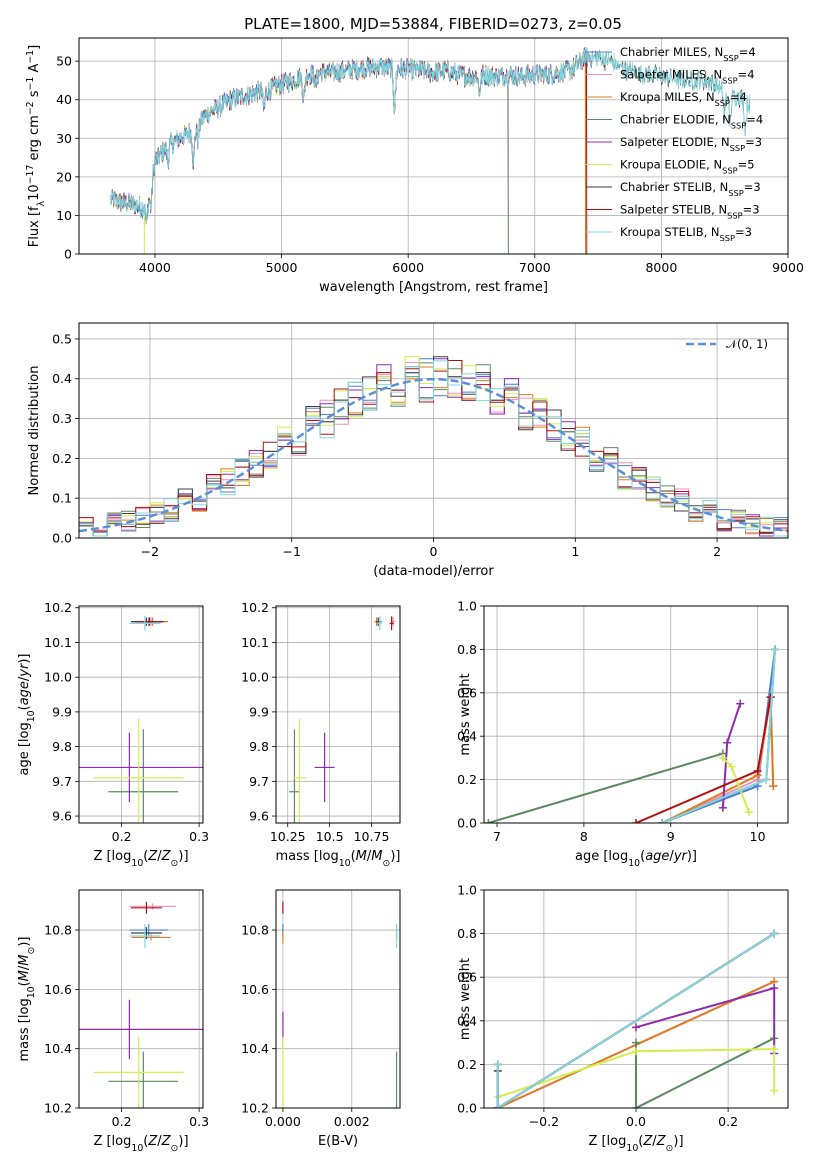 This screenshot has width=819, height=1170. I want to click on z-mass-point-salpeter-elodie, so click(141, 1029).